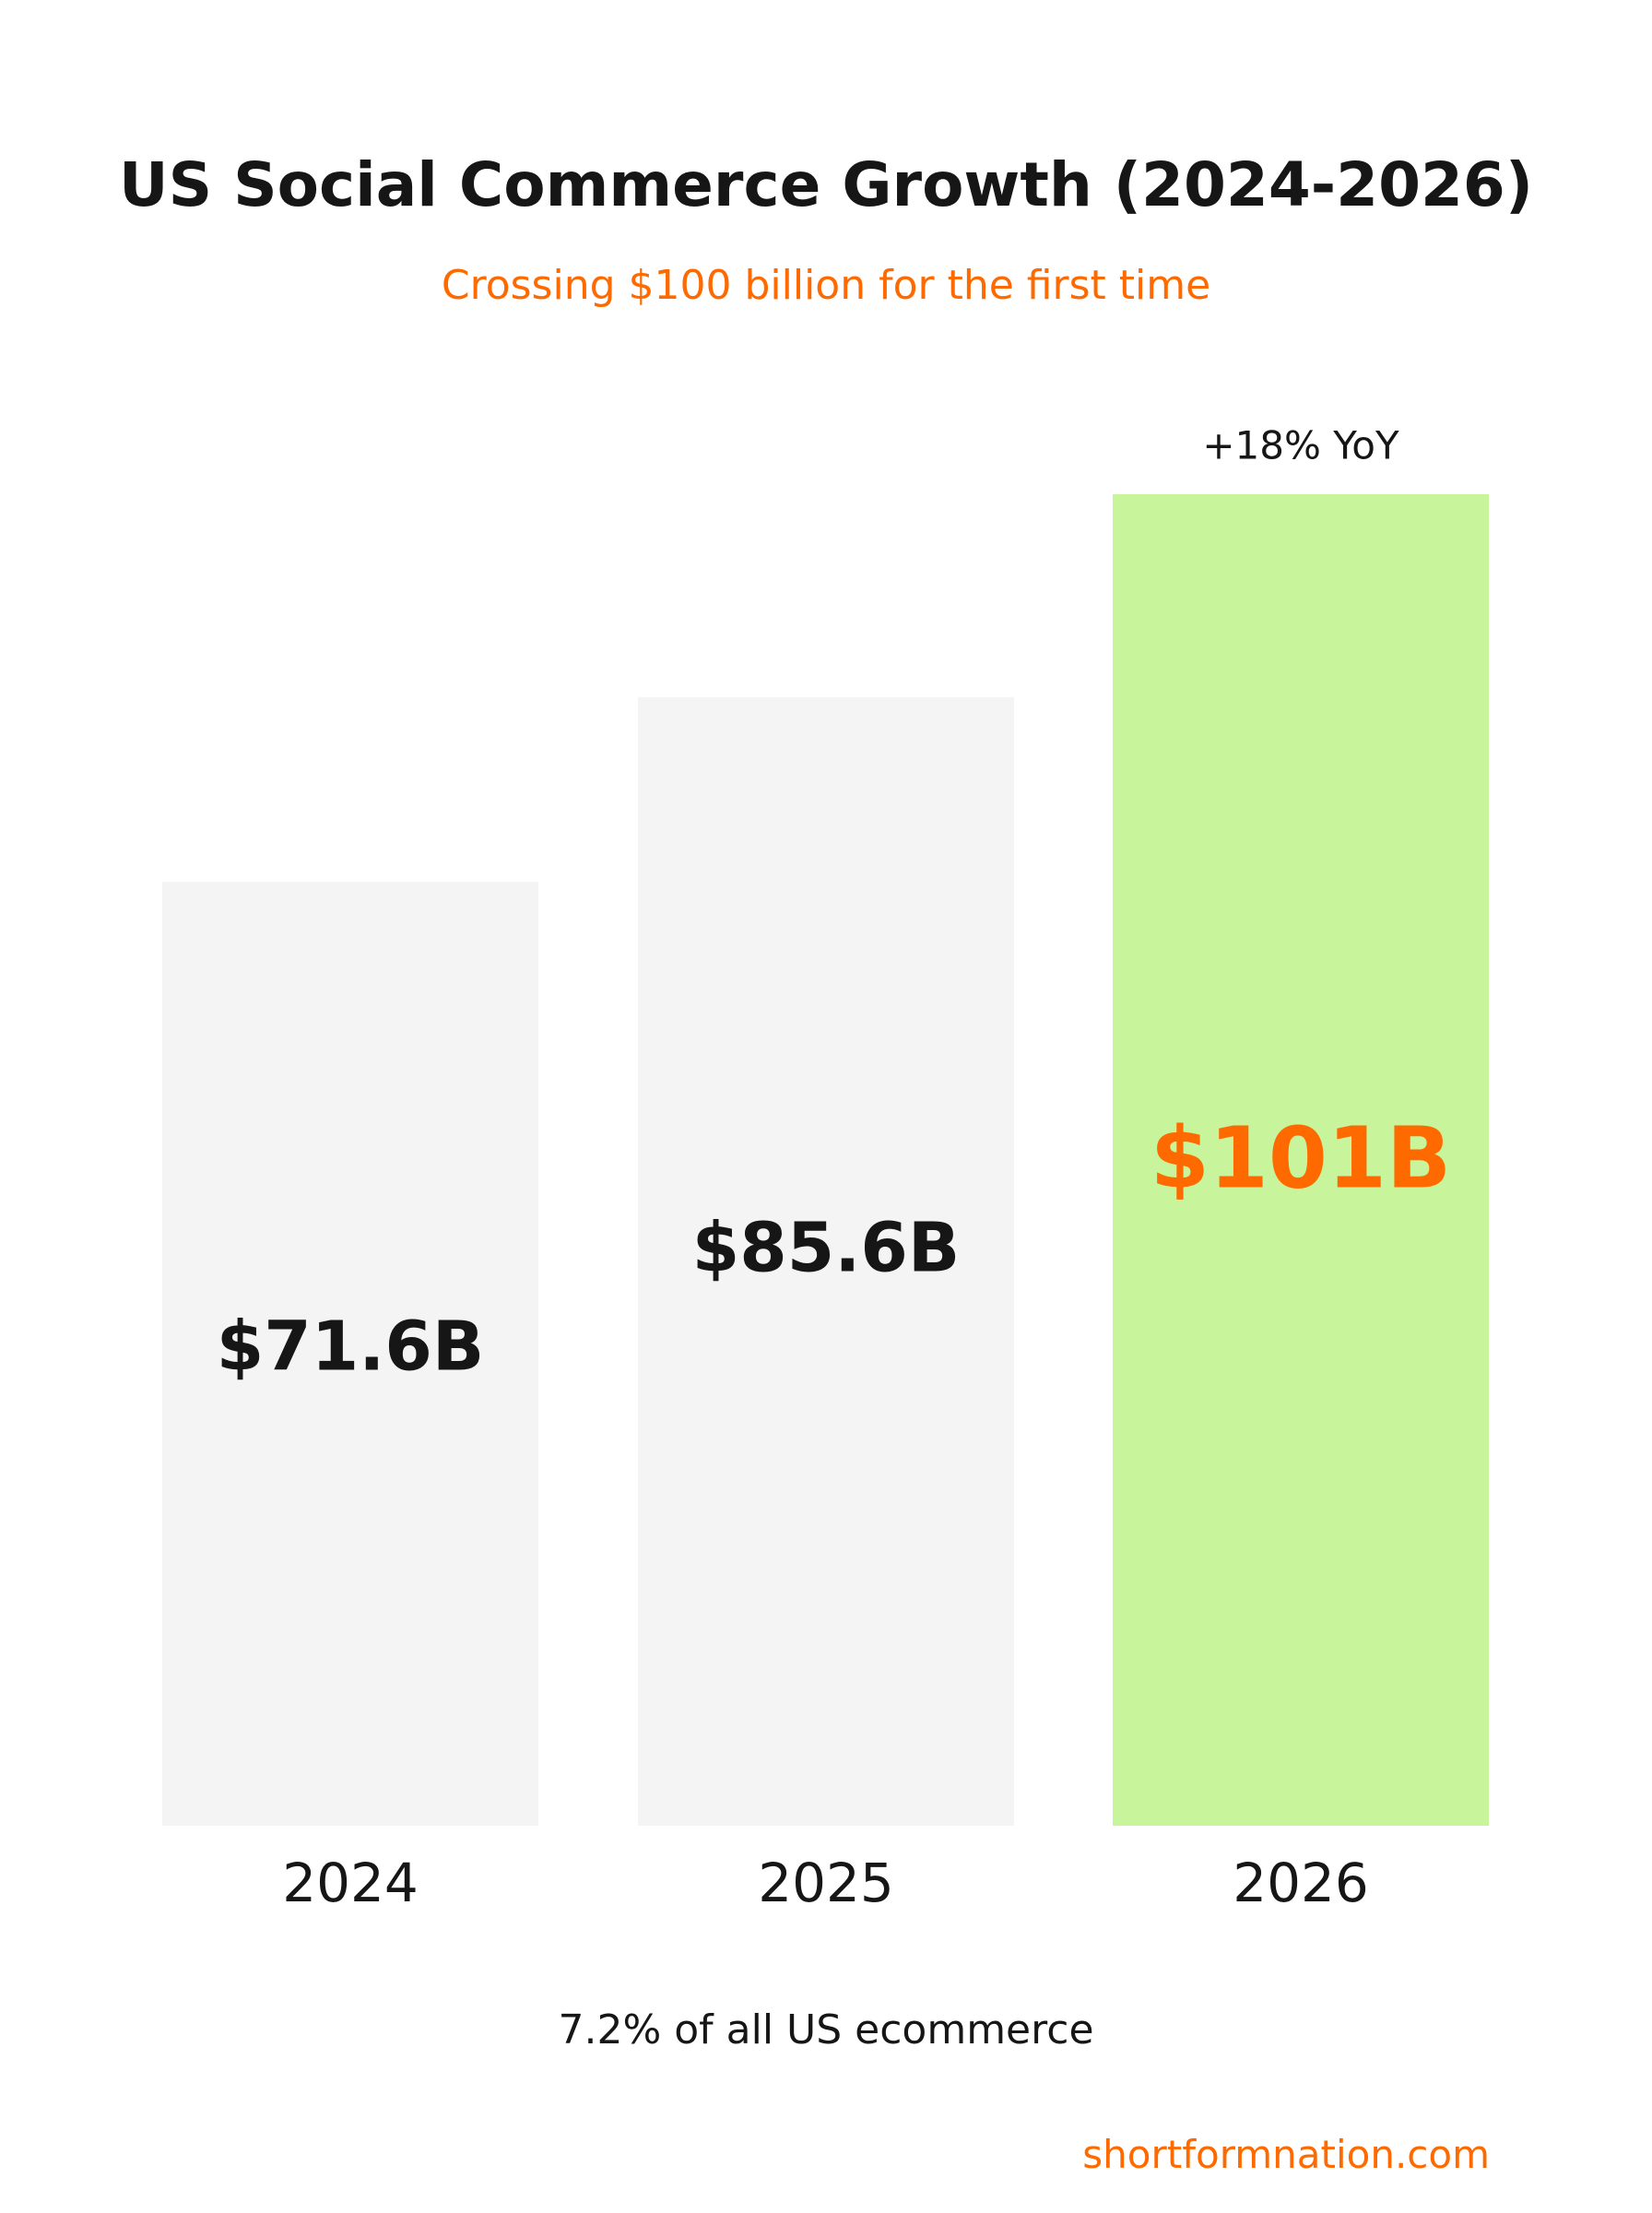 This screenshot has width=1652, height=2213. What do you see at coordinates (1301, 1883) in the screenshot?
I see `tick-label-2026: 2026` at bounding box center [1301, 1883].